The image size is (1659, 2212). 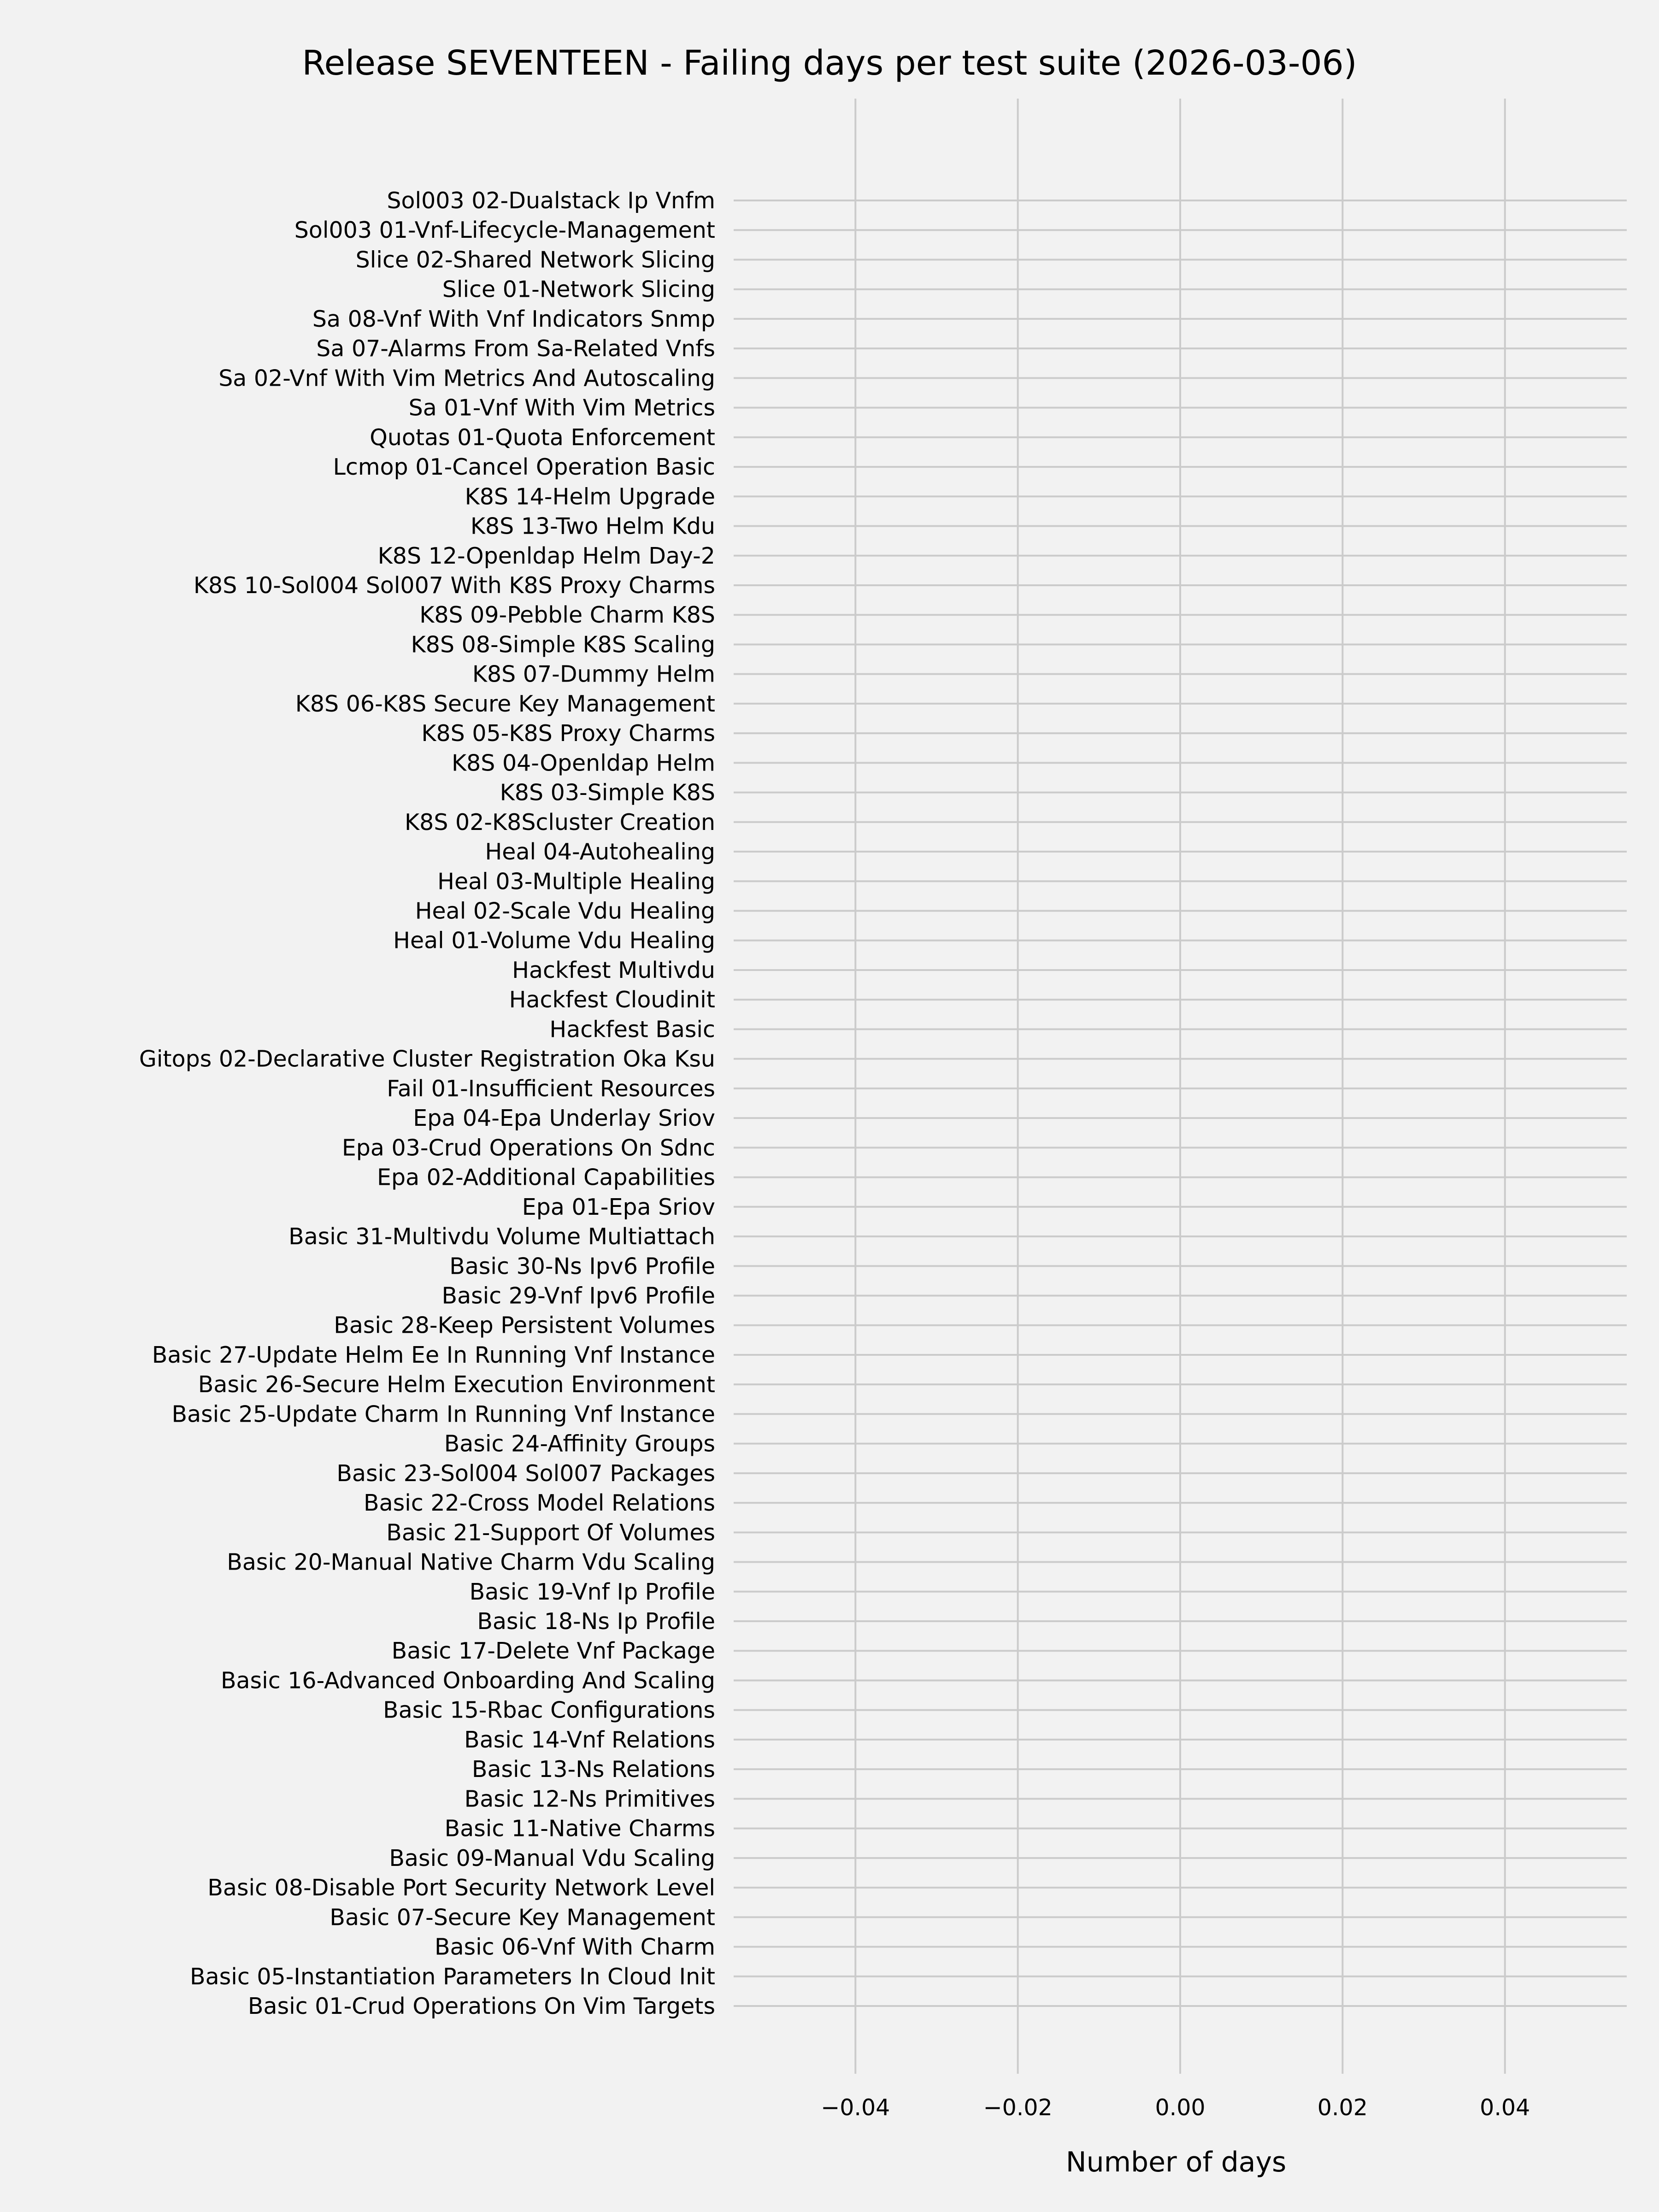 I want to click on y-tick-label: K8S 05-K8S Proxy Charms, so click(x=568, y=733).